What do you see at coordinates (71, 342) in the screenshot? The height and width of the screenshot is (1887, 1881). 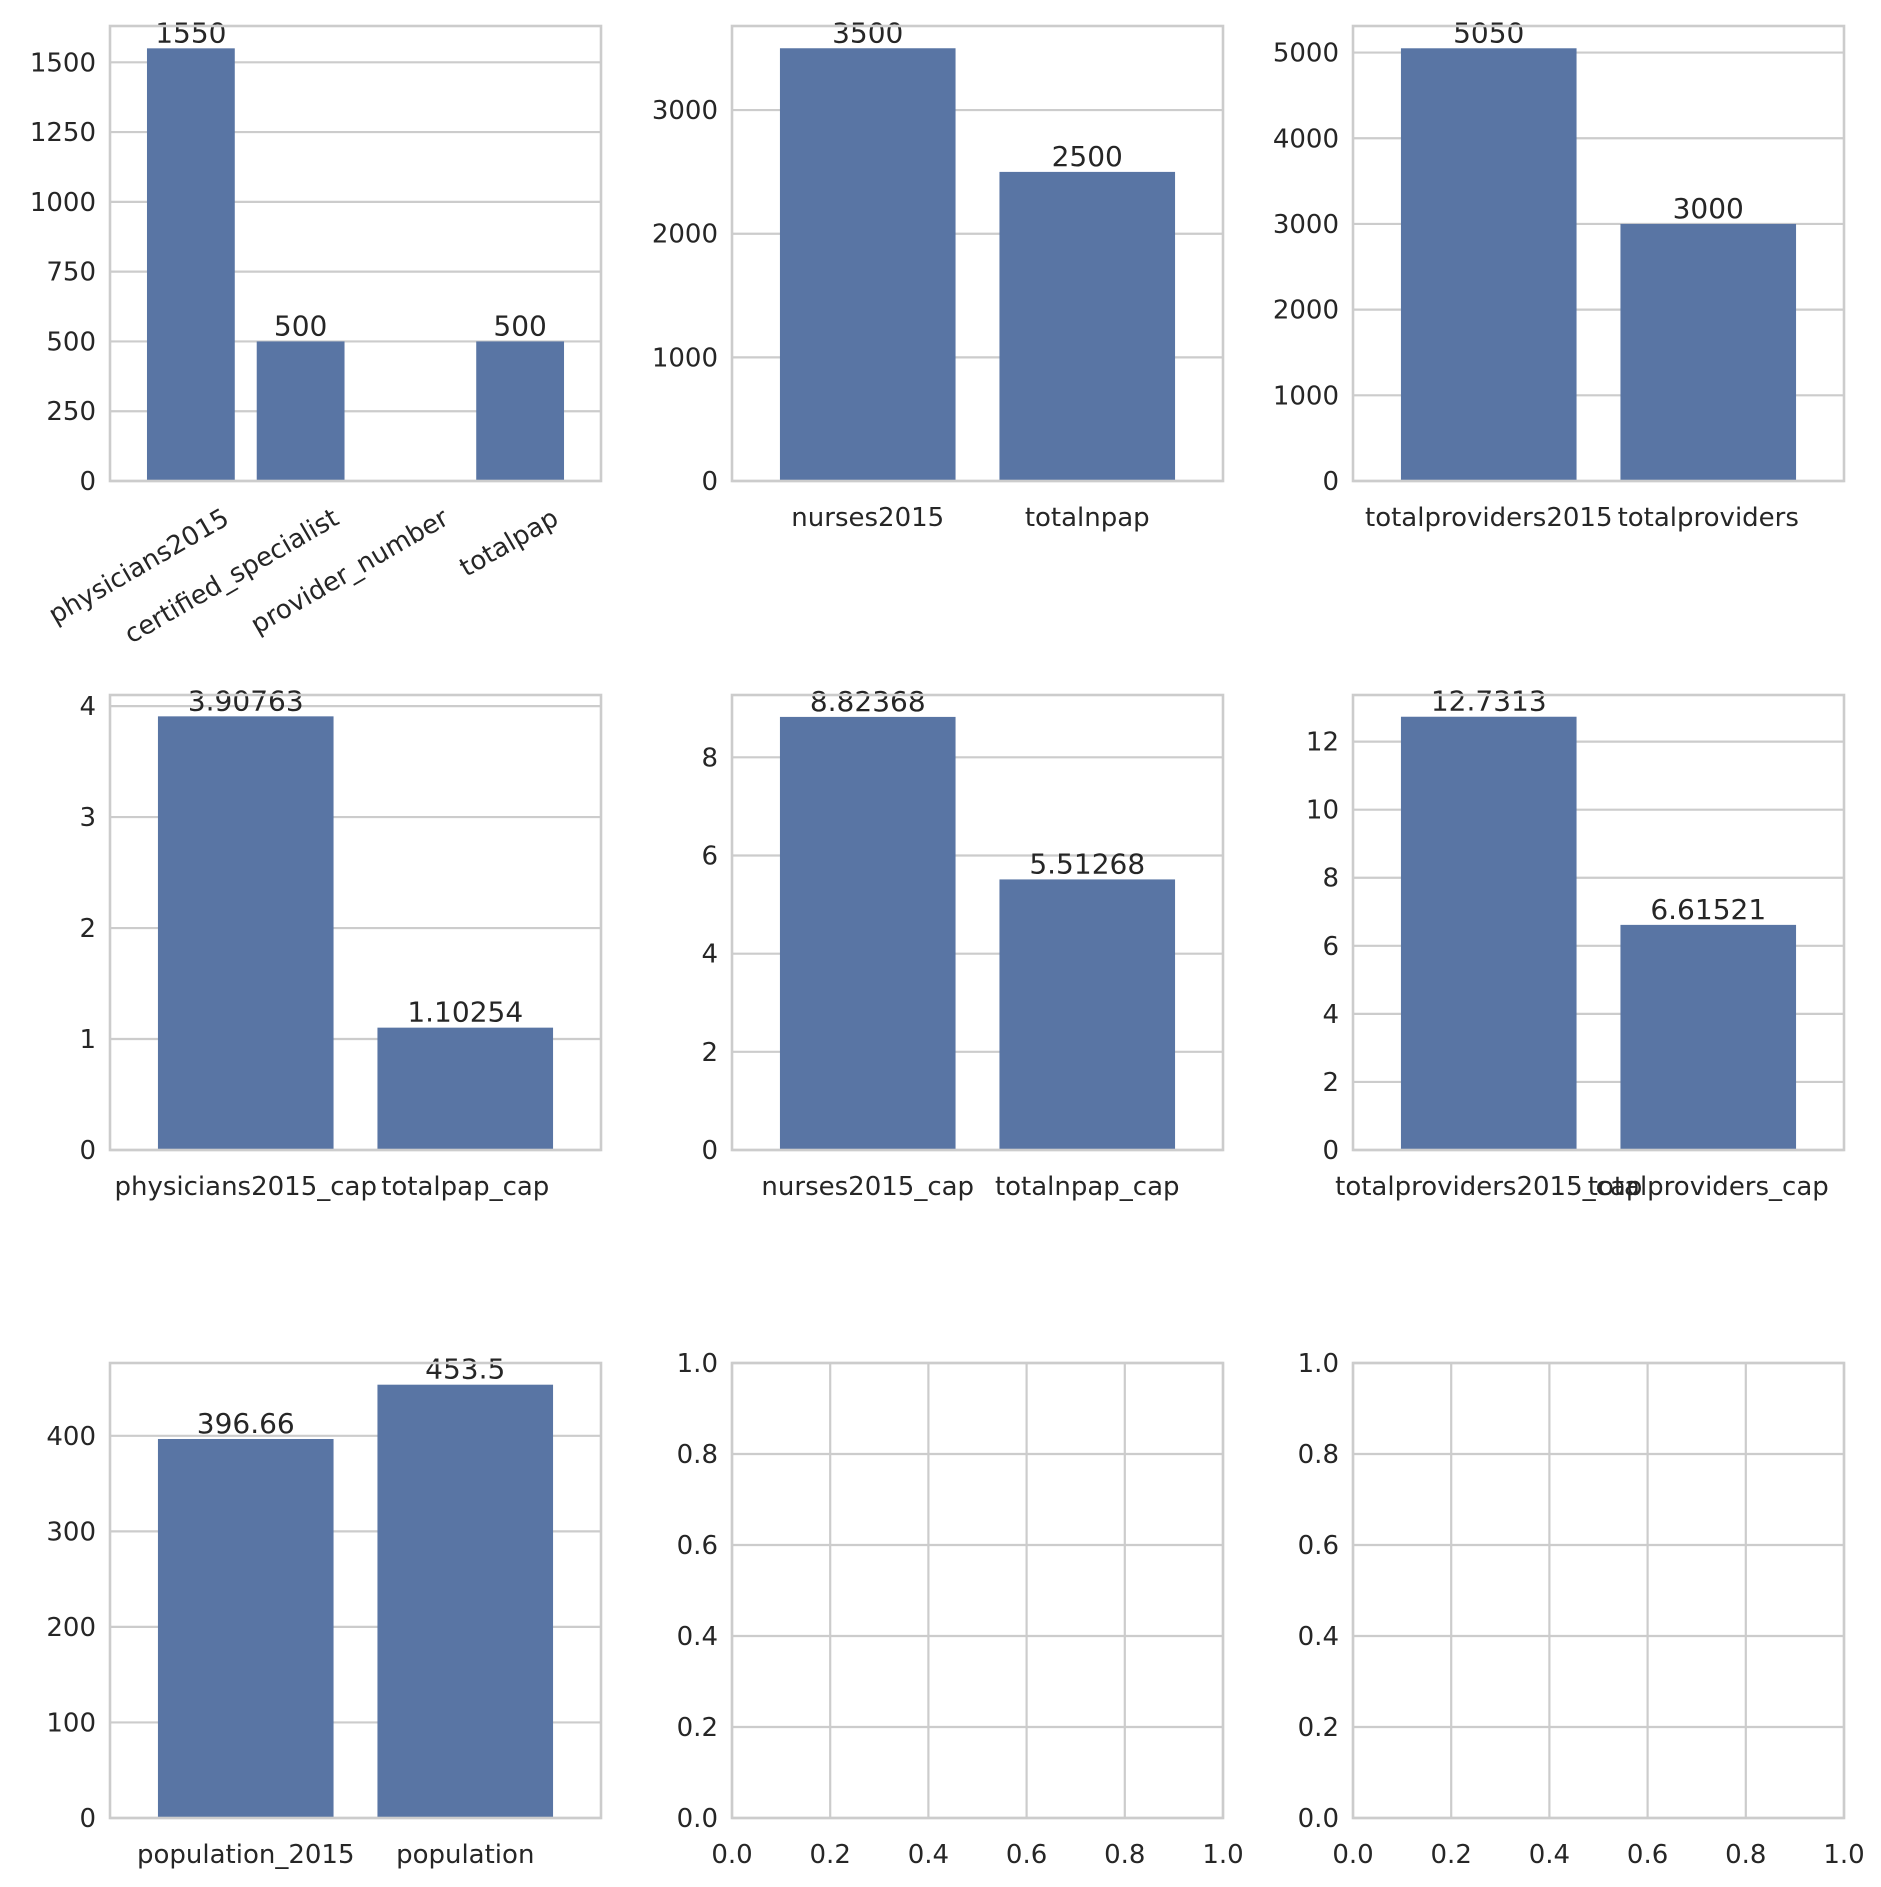 I see `y-tick-label: 500` at bounding box center [71, 342].